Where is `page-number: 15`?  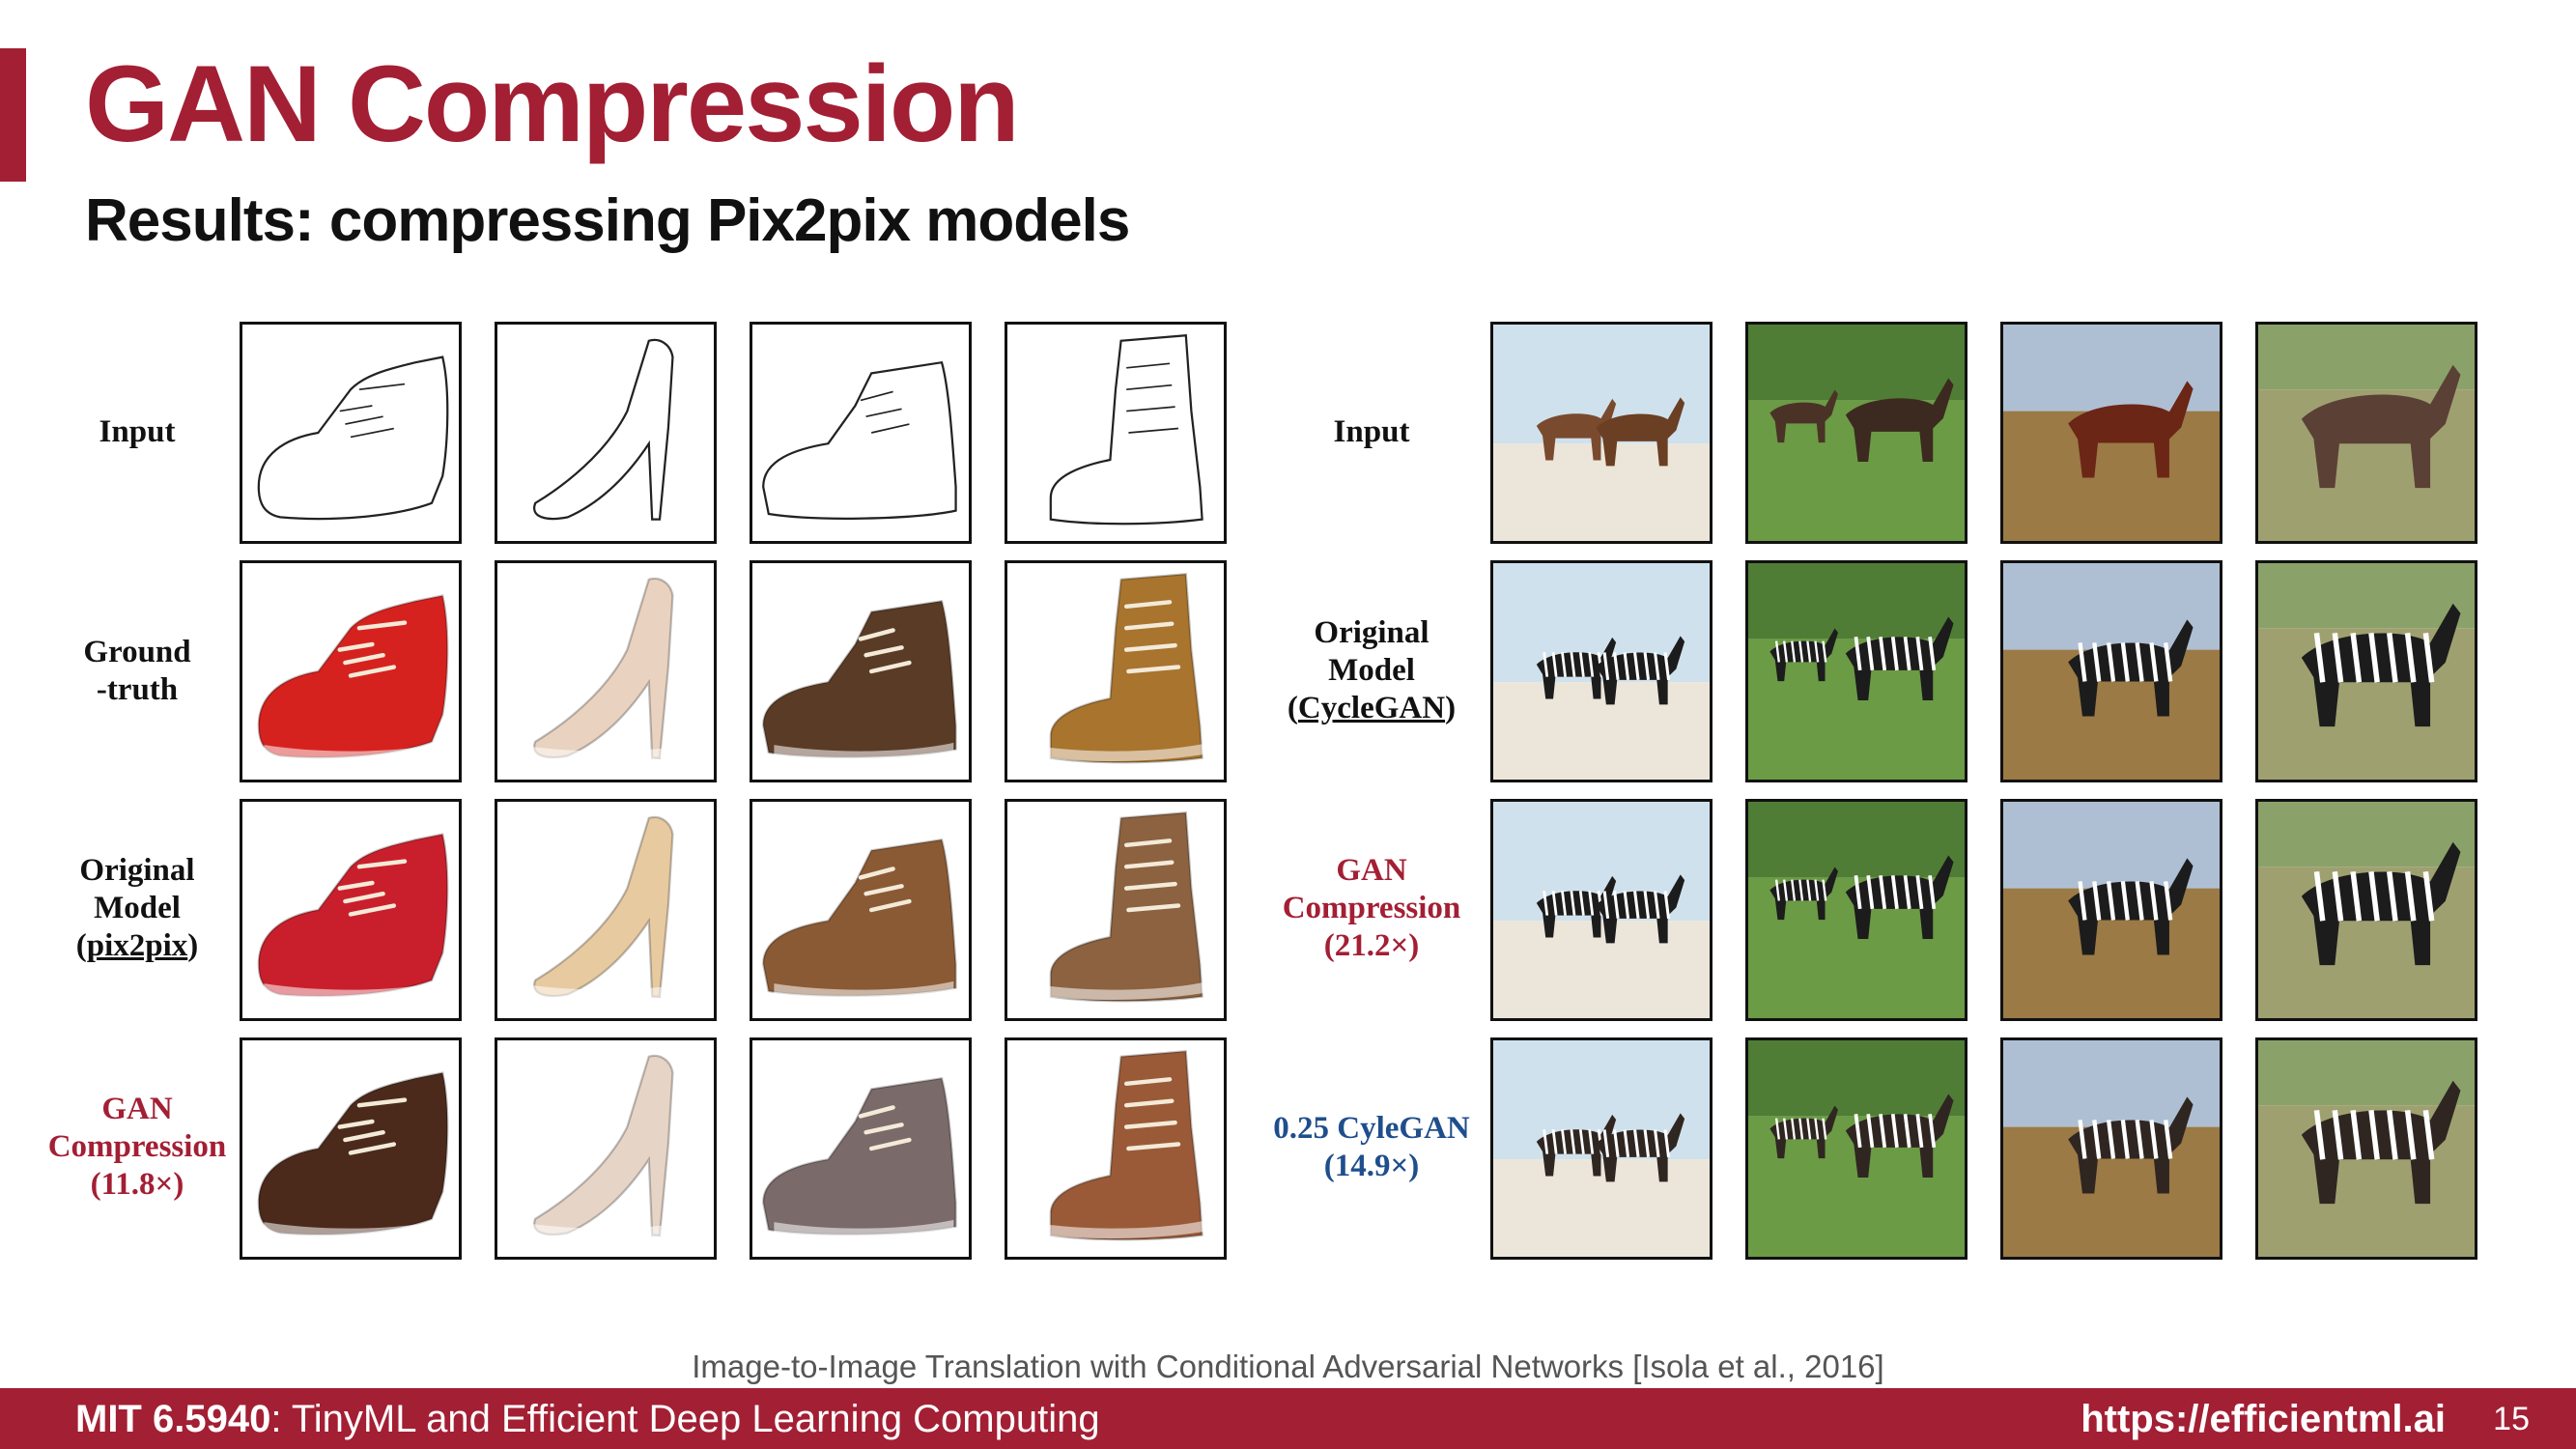
page-number: 15 is located at coordinates (2511, 1419).